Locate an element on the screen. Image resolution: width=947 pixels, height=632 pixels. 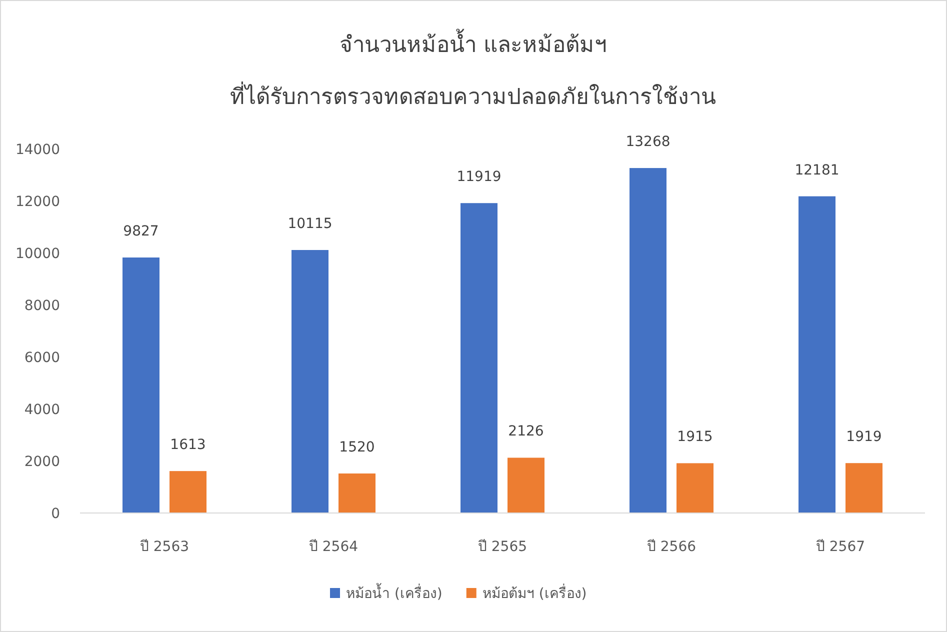
data-label: 13268 is located at coordinates (648, 142).